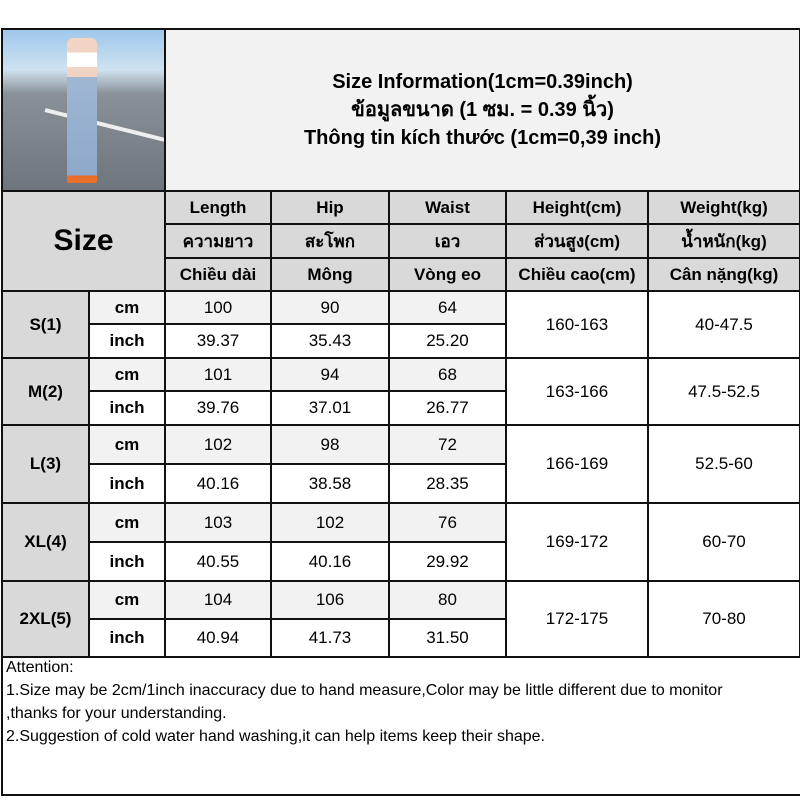  What do you see at coordinates (577, 391) in the screenshot?
I see `cell-height: 163-166` at bounding box center [577, 391].